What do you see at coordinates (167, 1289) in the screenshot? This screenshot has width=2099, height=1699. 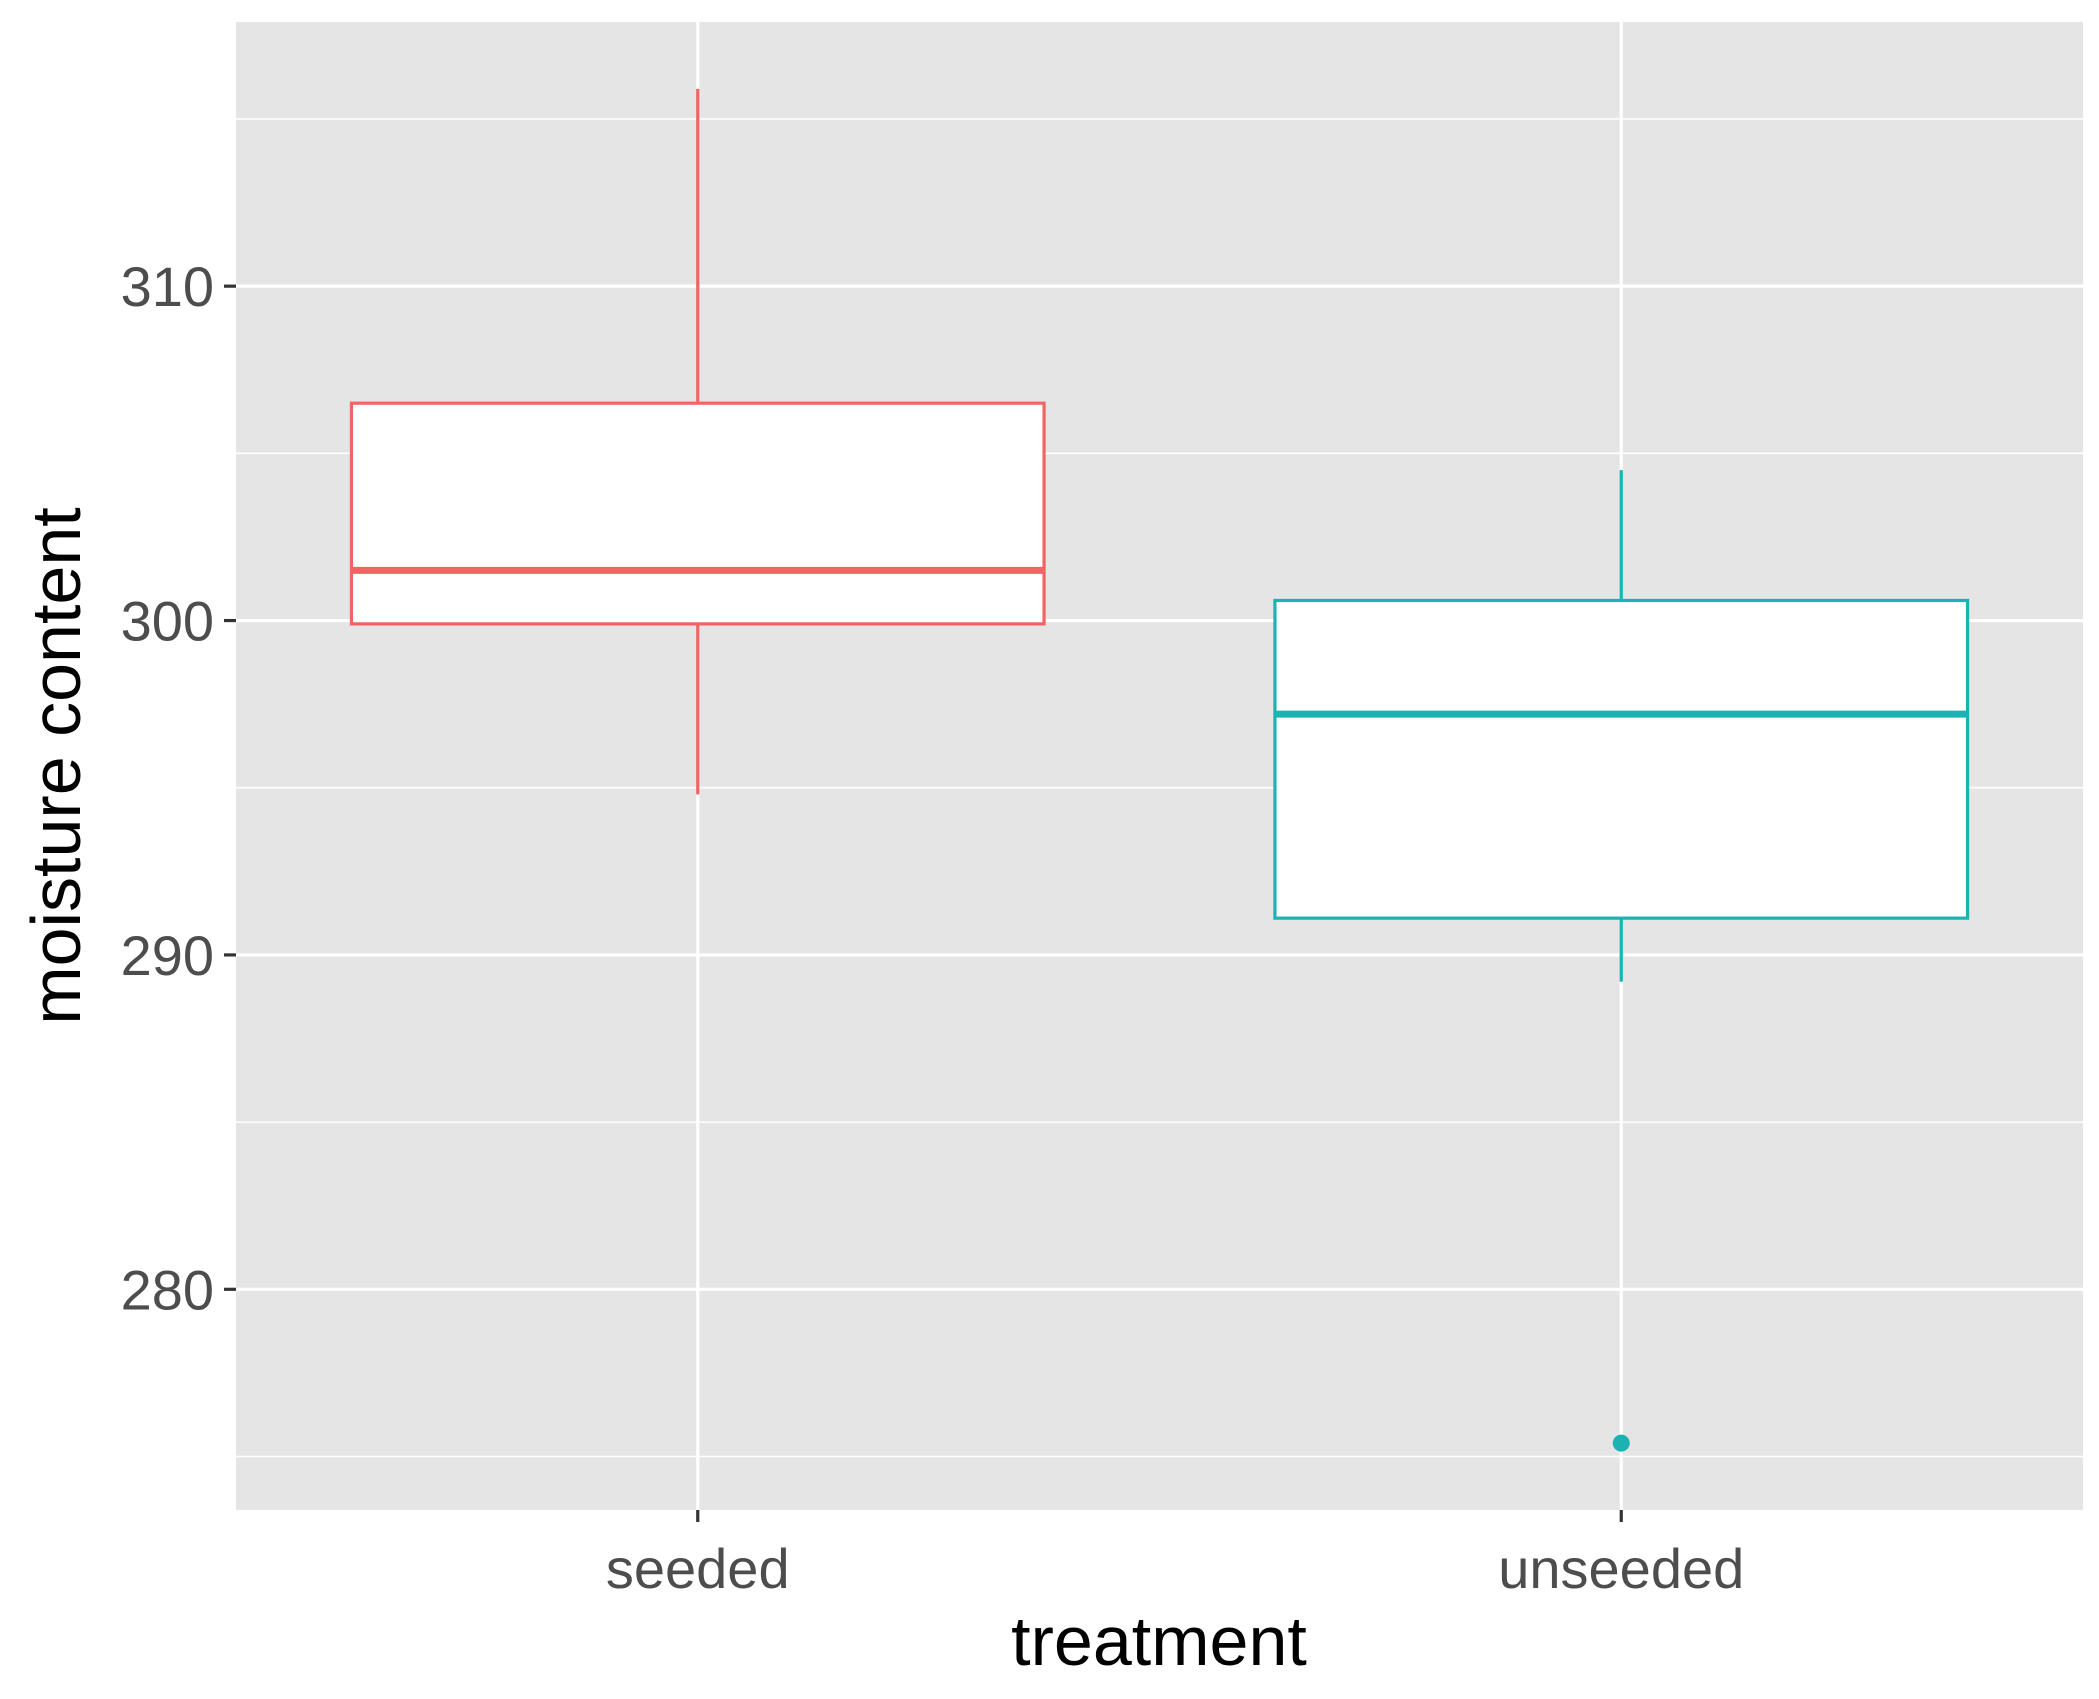 I see `y-tick-label: 280` at bounding box center [167, 1289].